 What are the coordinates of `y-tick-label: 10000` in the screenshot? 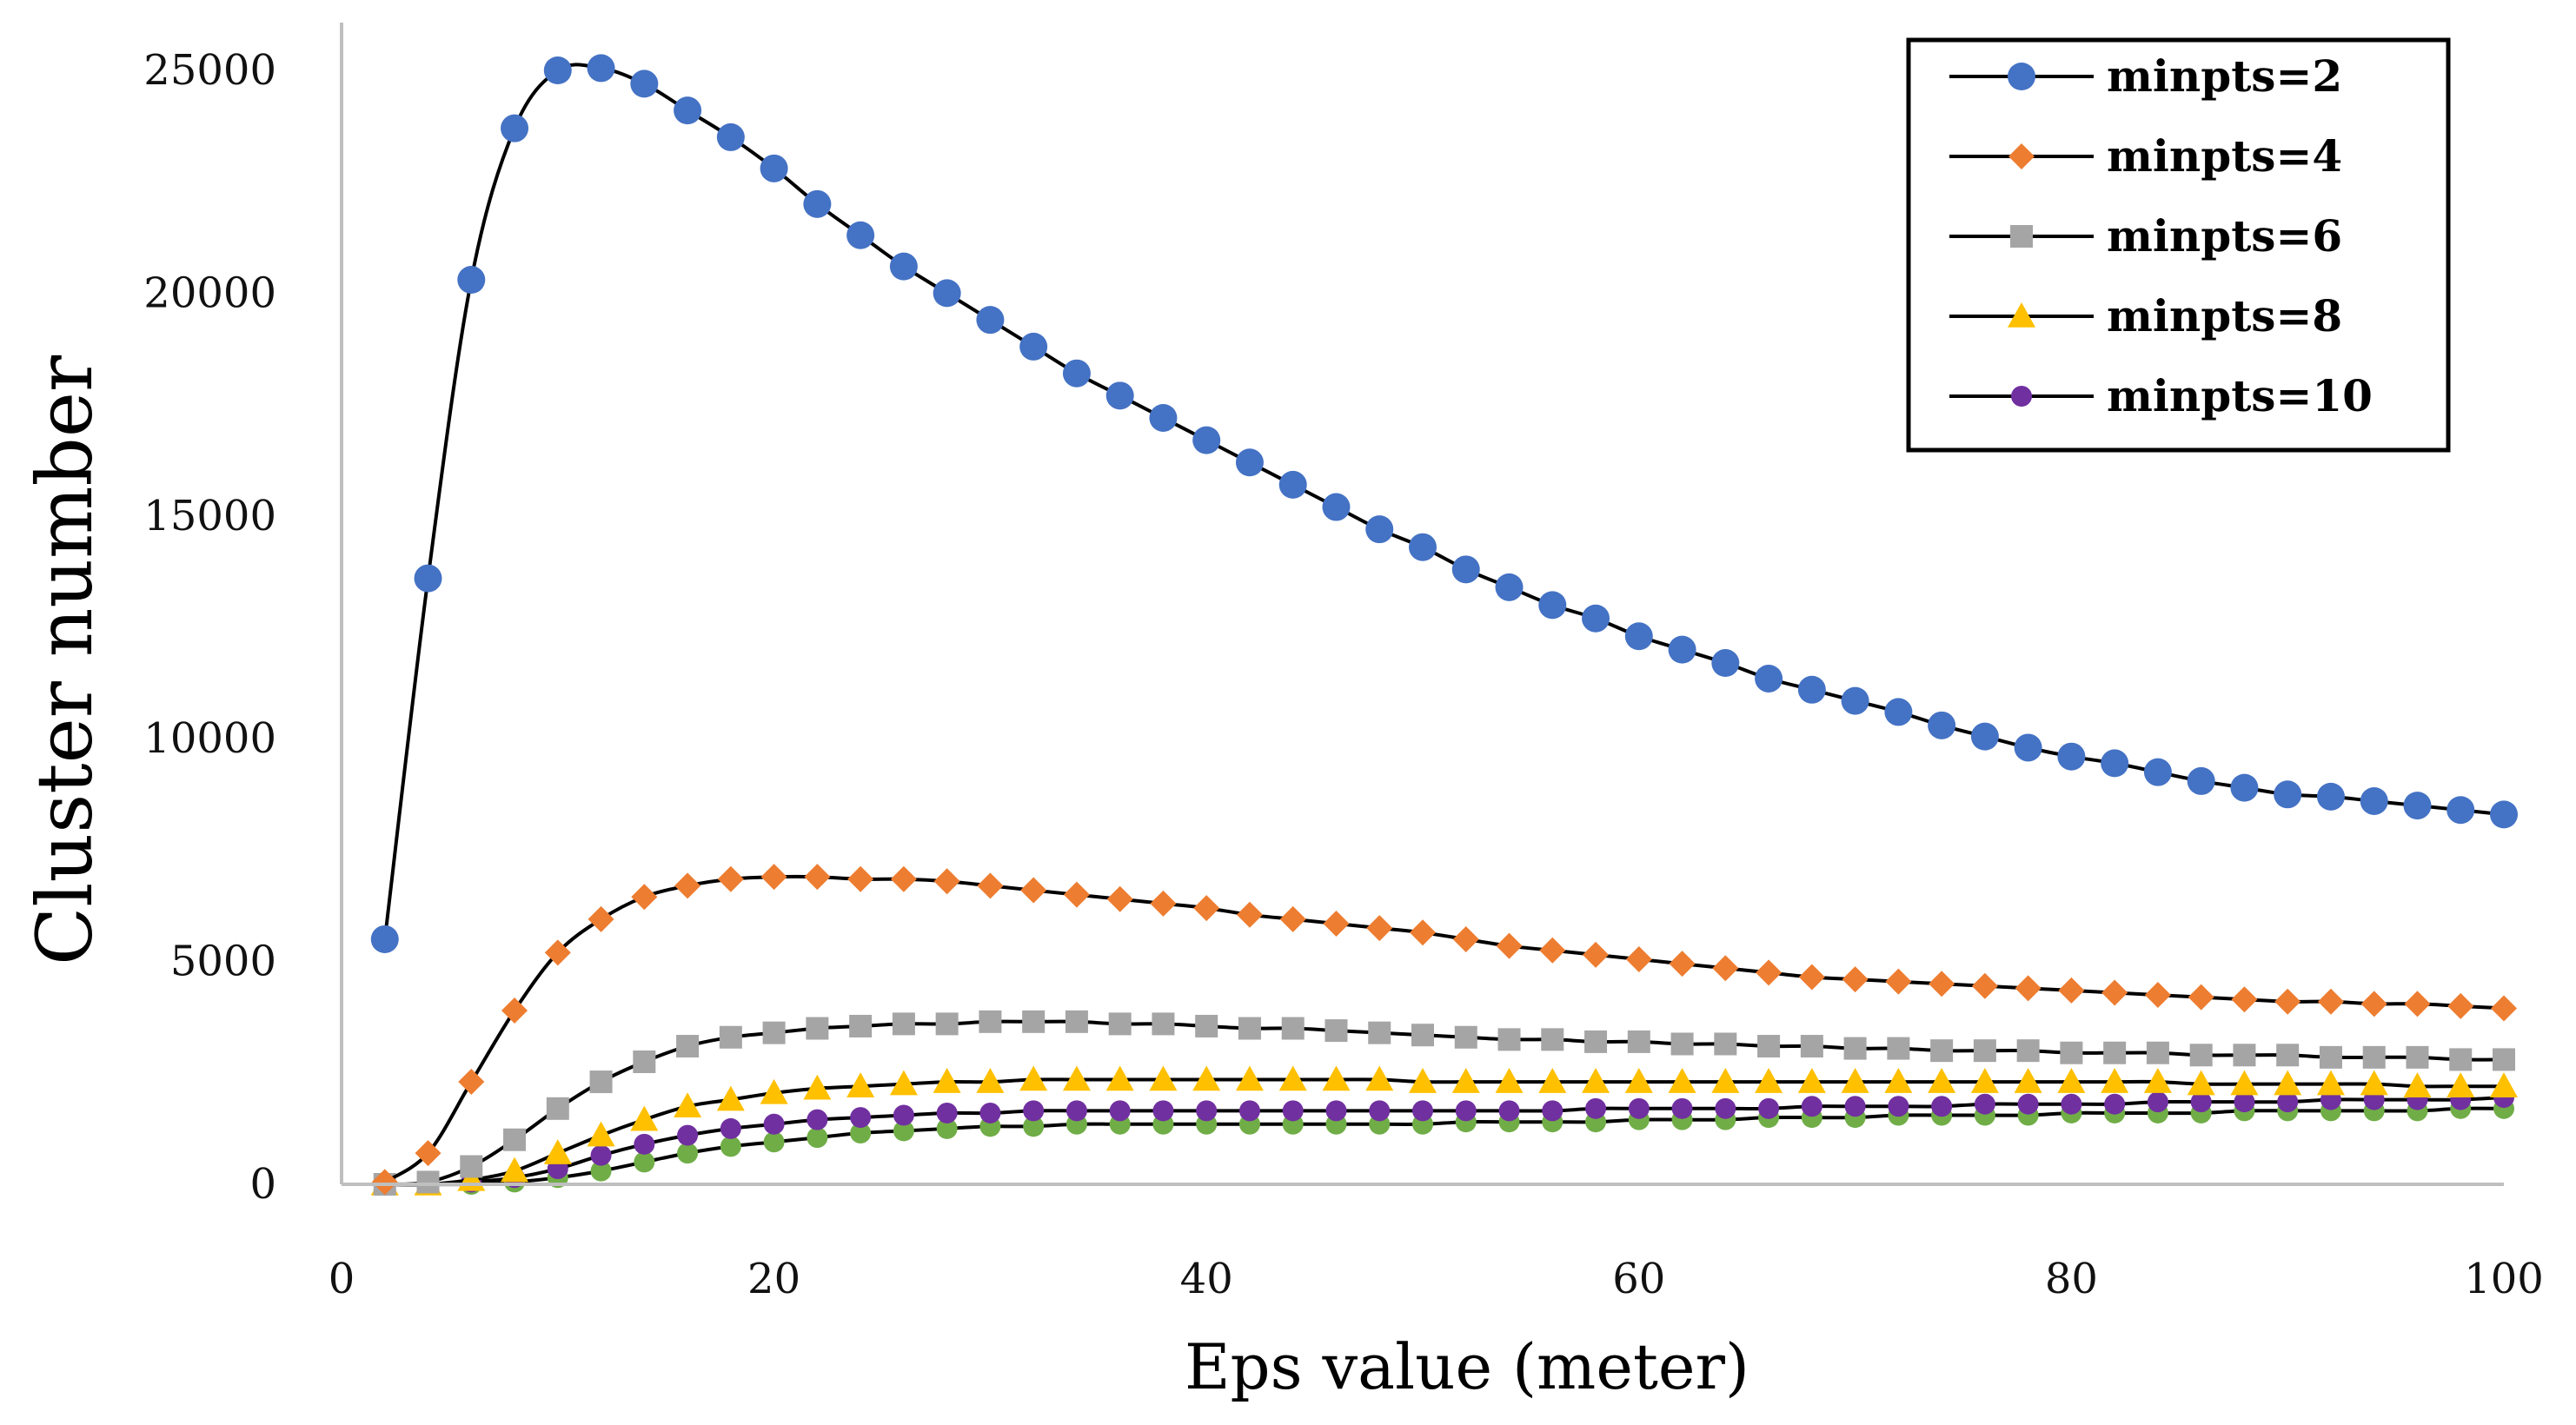 It's located at (209, 738).